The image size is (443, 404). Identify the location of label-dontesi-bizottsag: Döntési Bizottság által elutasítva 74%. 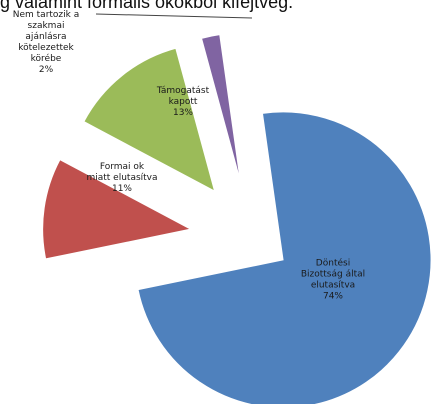
(333, 280).